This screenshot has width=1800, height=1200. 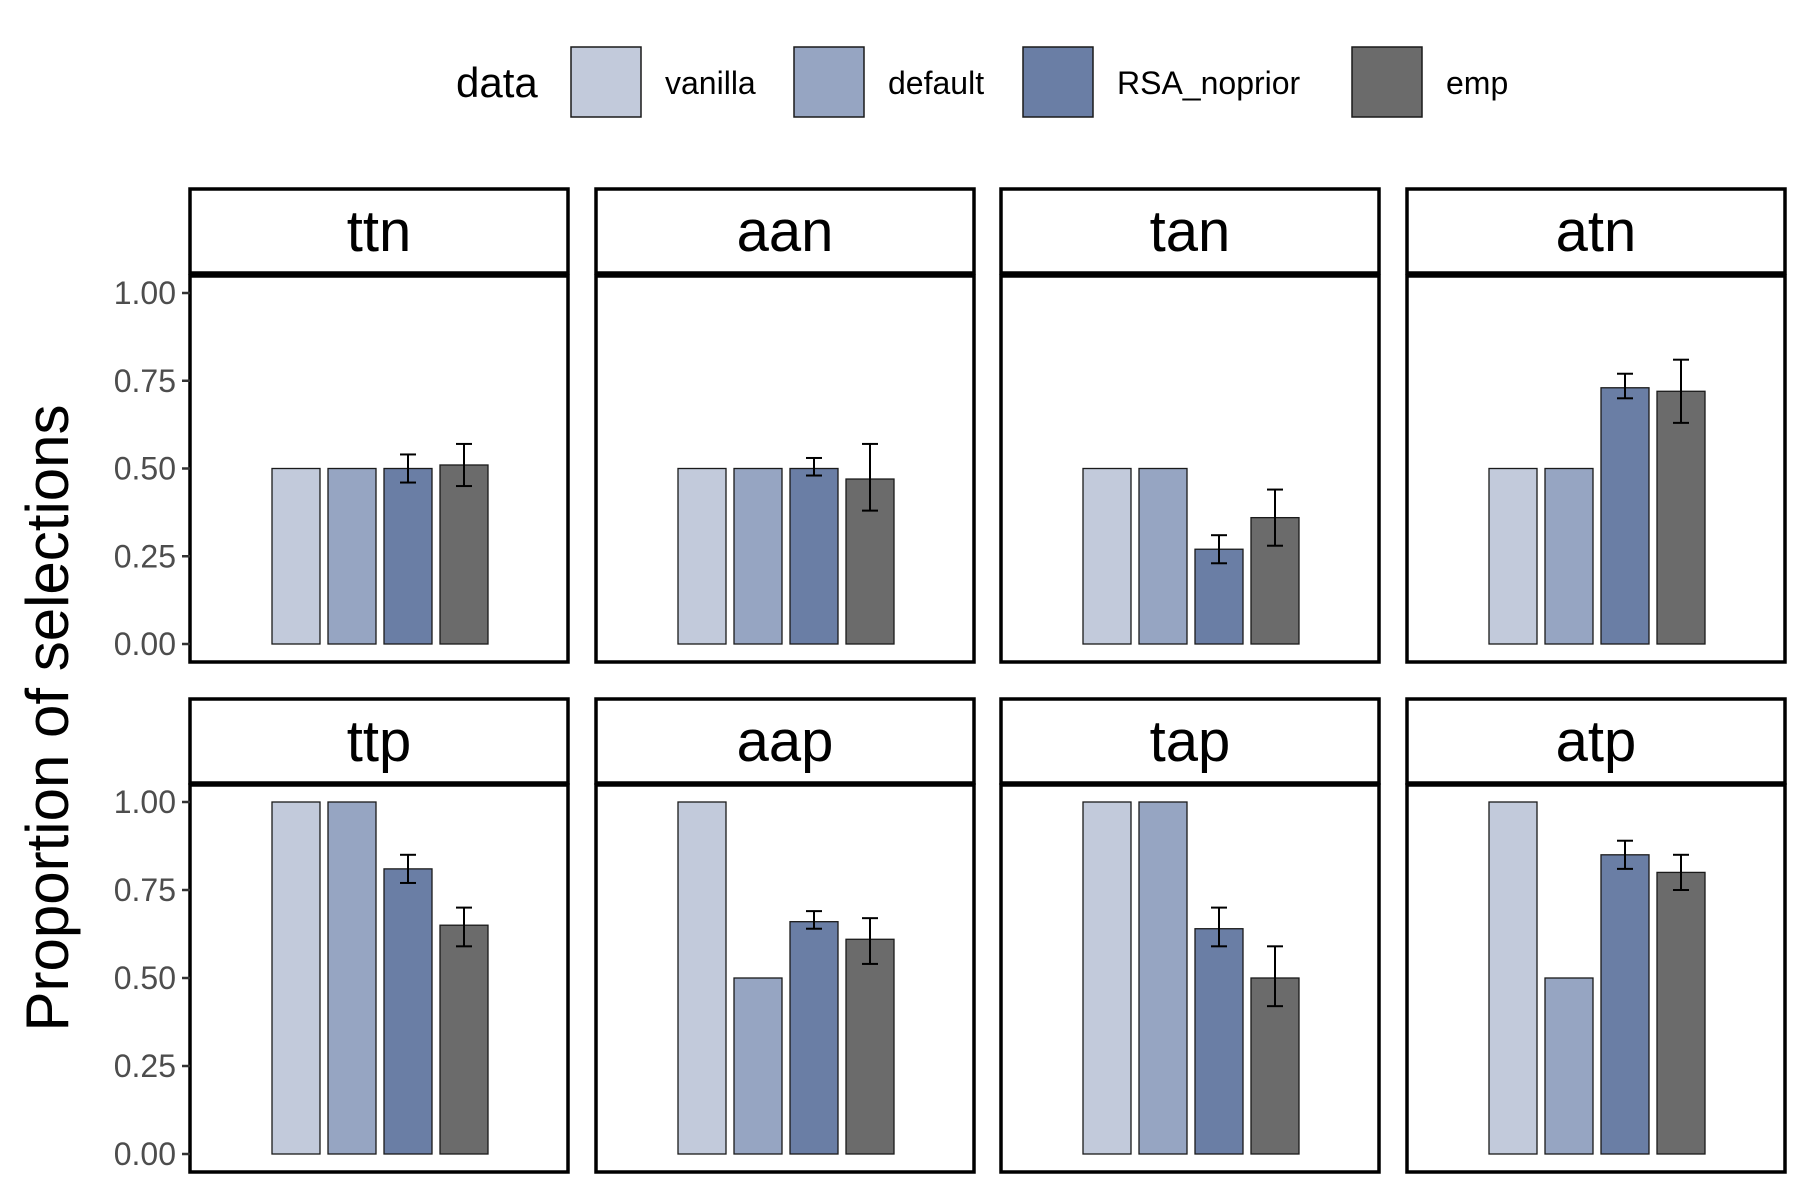 I want to click on strip-label-ttn: ttn, so click(x=379, y=231).